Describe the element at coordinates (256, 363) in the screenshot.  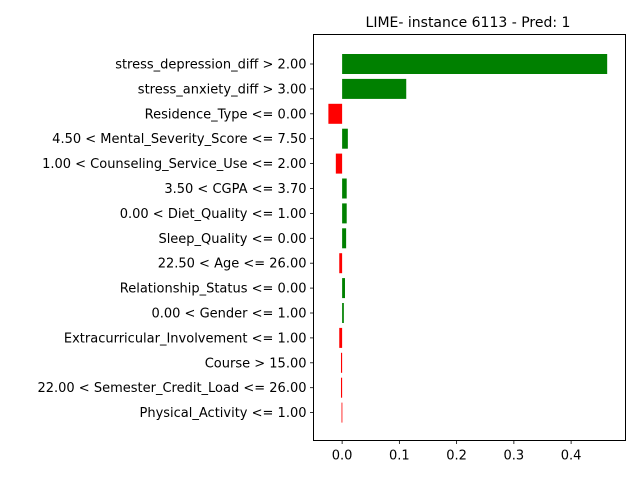
I see `y-tick-label: Course > 15.00` at that location.